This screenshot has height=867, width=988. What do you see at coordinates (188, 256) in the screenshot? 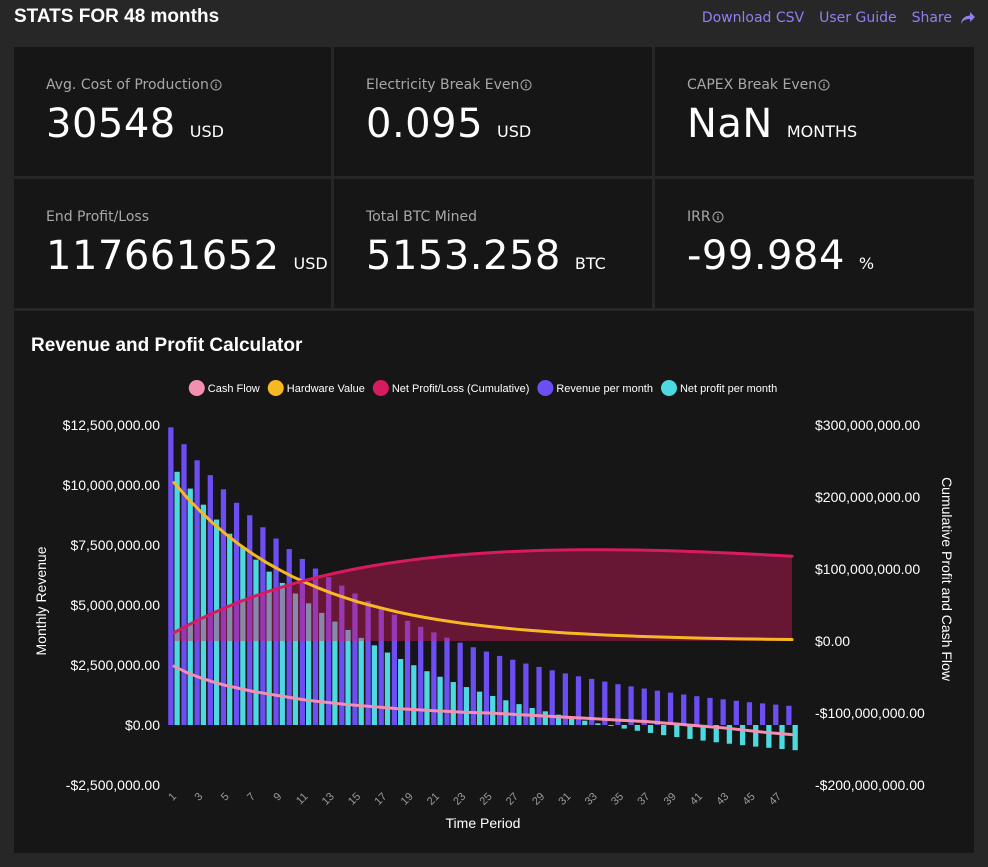
I see `stat-value-row: 117661652 USD` at bounding box center [188, 256].